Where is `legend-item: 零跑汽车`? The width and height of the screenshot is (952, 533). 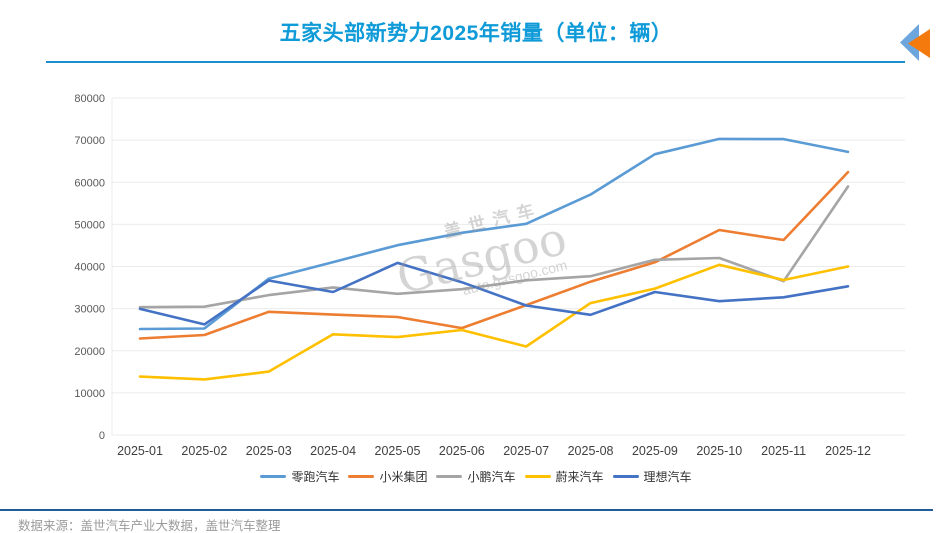 legend-item: 零跑汽车 is located at coordinates (299, 476).